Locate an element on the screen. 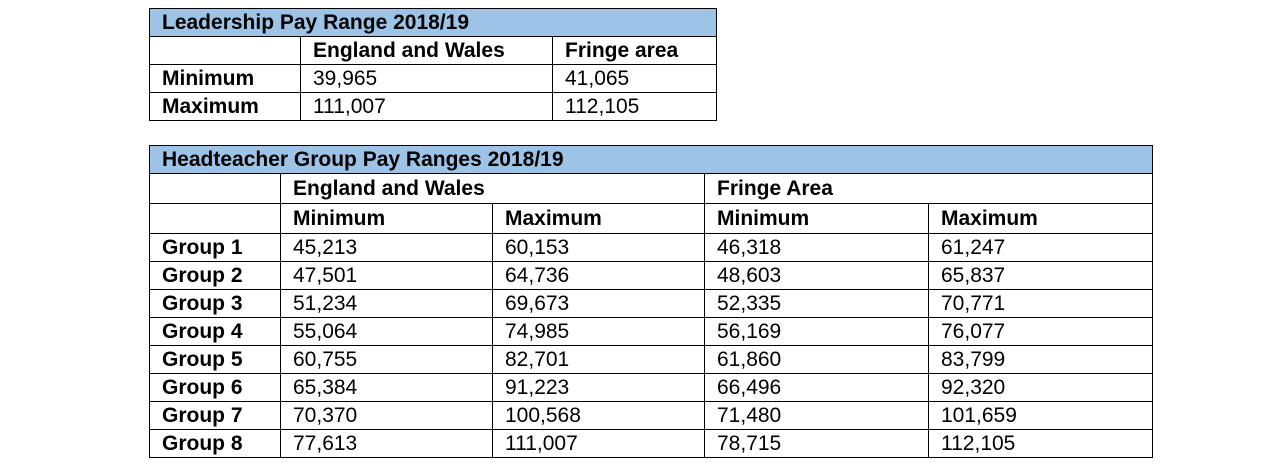 This screenshot has width=1264, height=466. table-row: Group 2 47,501 64,736 48,603 65,837 is located at coordinates (651, 275).